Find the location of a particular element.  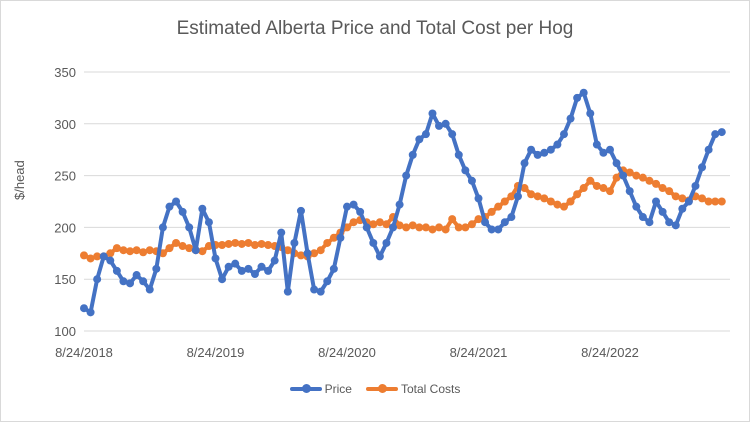

x-tick-label: 8/24/2021 is located at coordinates (479, 352).